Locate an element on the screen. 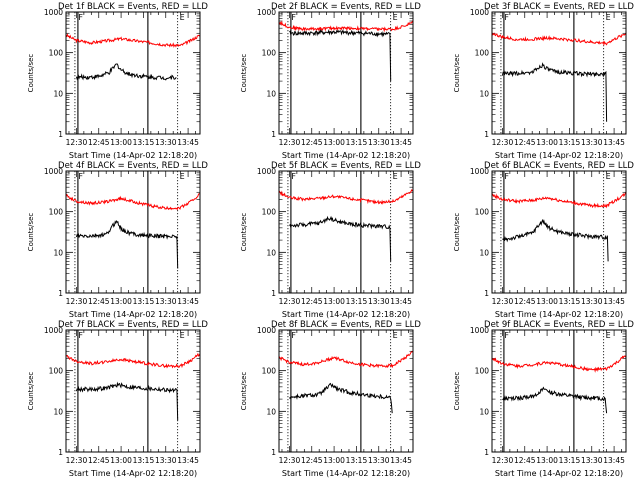 This screenshot has width=640, height=480. panel-8-xtick-label: 12:30 is located at coordinates (290, 460).